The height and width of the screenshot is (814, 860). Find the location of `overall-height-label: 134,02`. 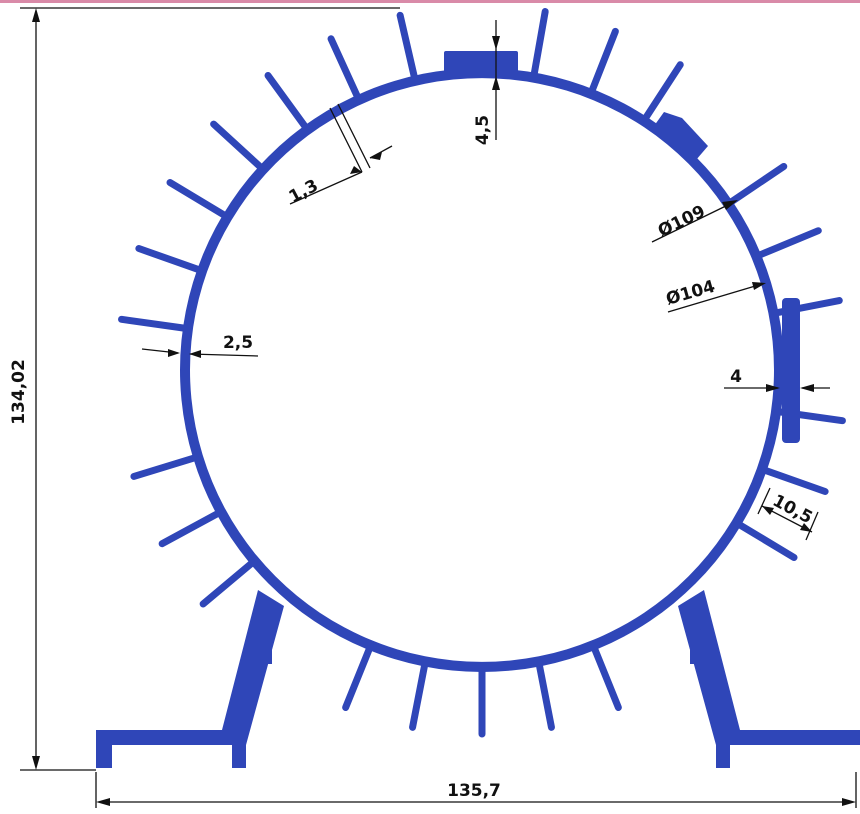

overall-height-label: 134,02 is located at coordinates (19, 392).